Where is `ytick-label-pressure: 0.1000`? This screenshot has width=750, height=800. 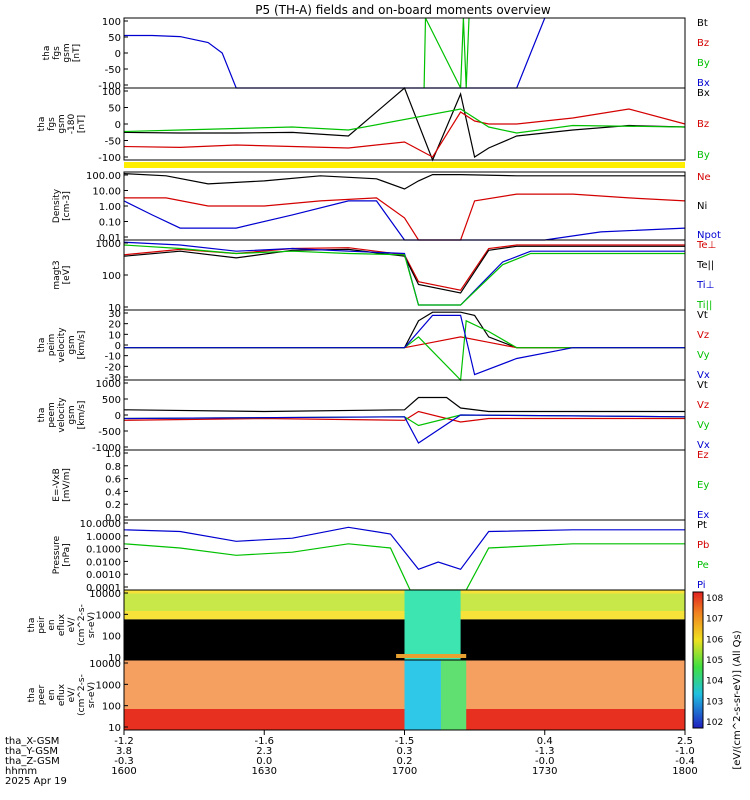 ytick-label-pressure: 0.1000 is located at coordinates (103, 550).